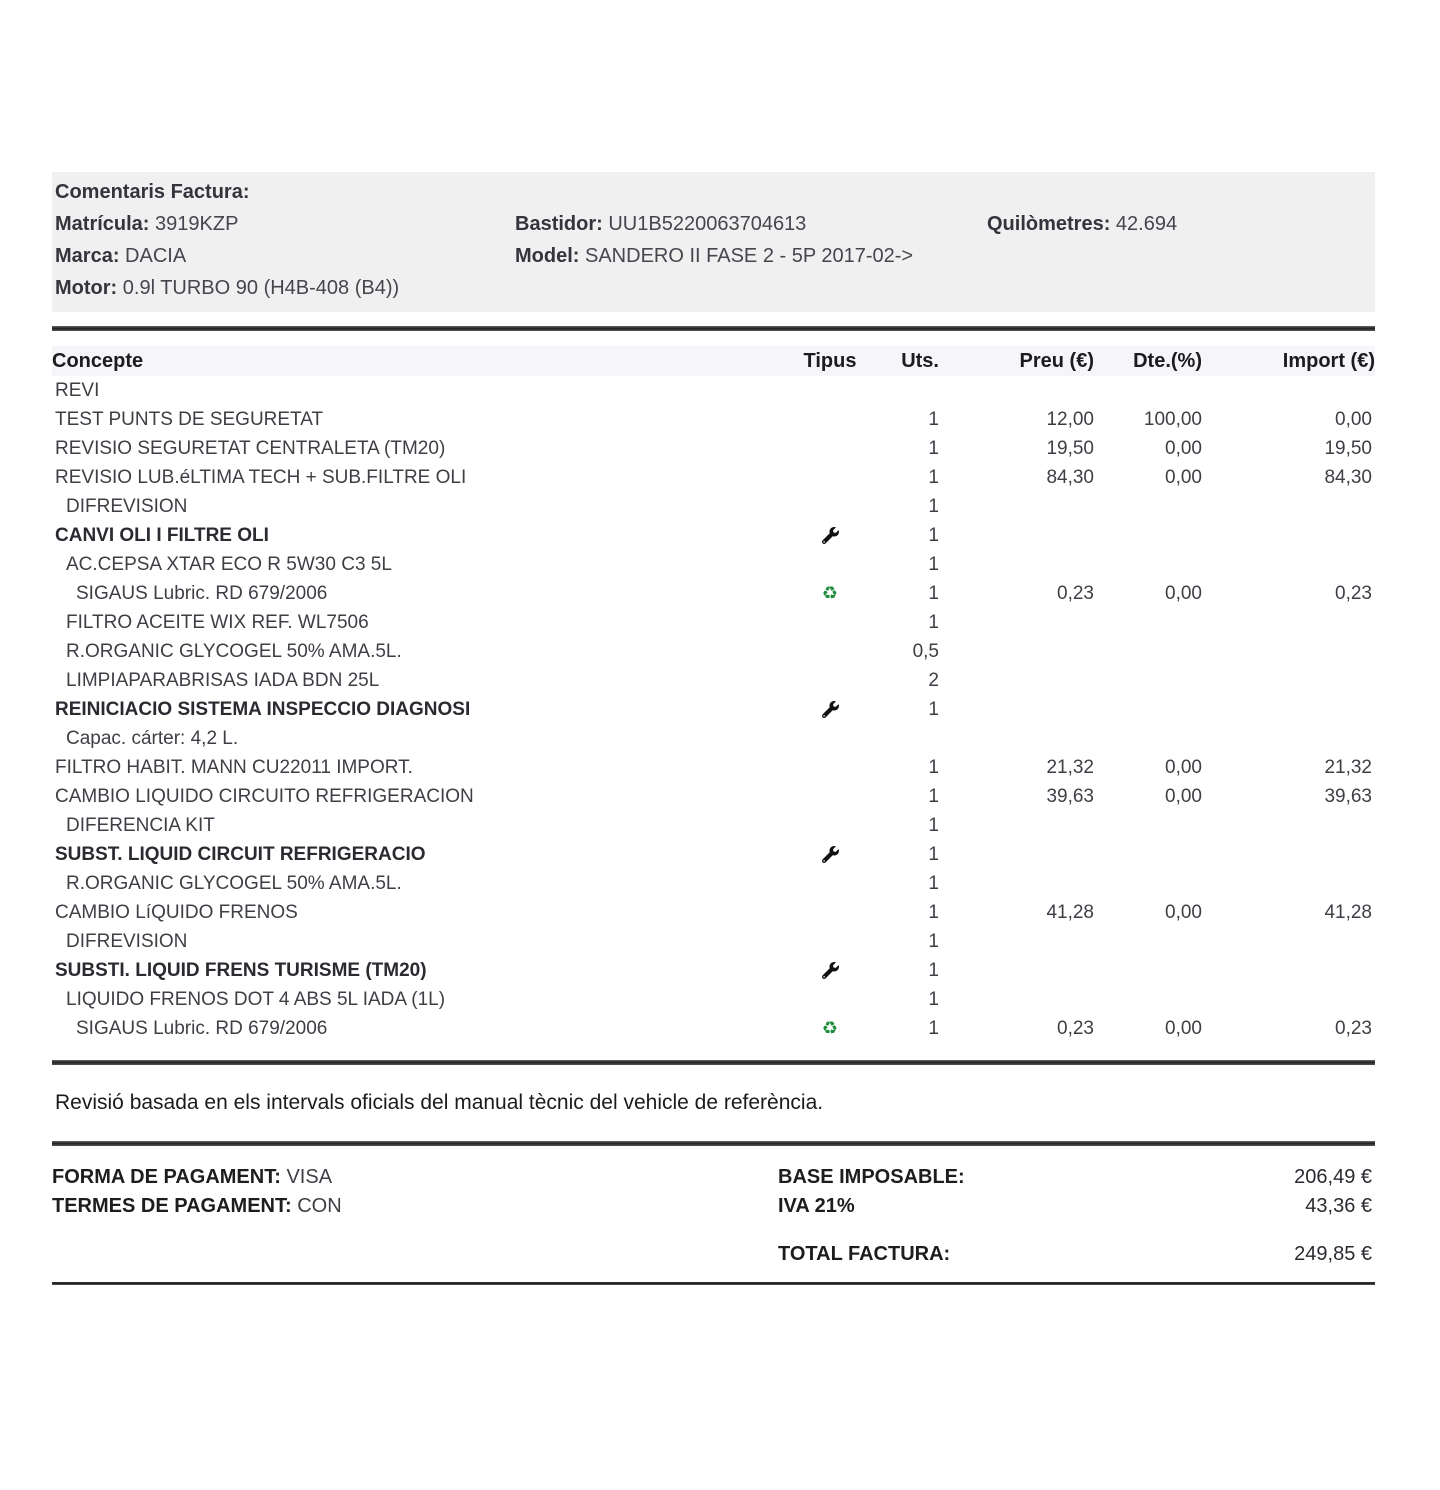 This screenshot has width=1440, height=1490. I want to click on item-amount: 41,28, so click(1348, 912).